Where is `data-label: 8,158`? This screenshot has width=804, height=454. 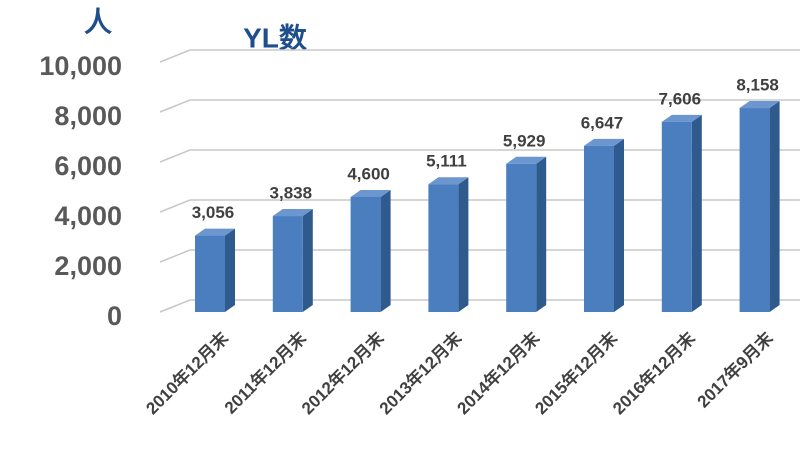
data-label: 8,158 is located at coordinates (757, 85).